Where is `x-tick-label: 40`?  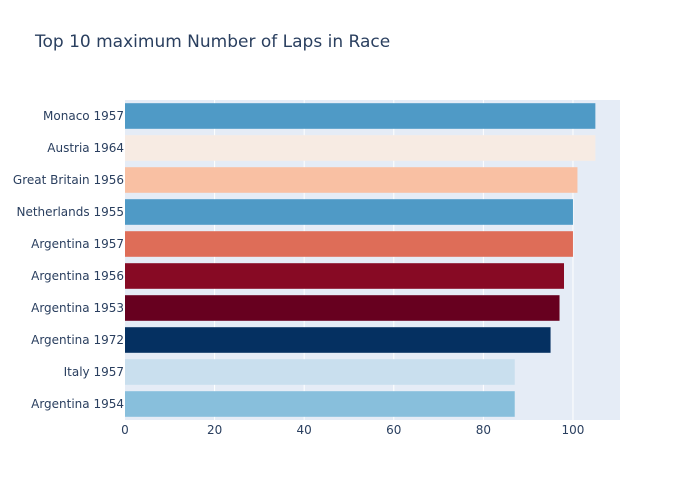 x-tick-label: 40 is located at coordinates (304, 430).